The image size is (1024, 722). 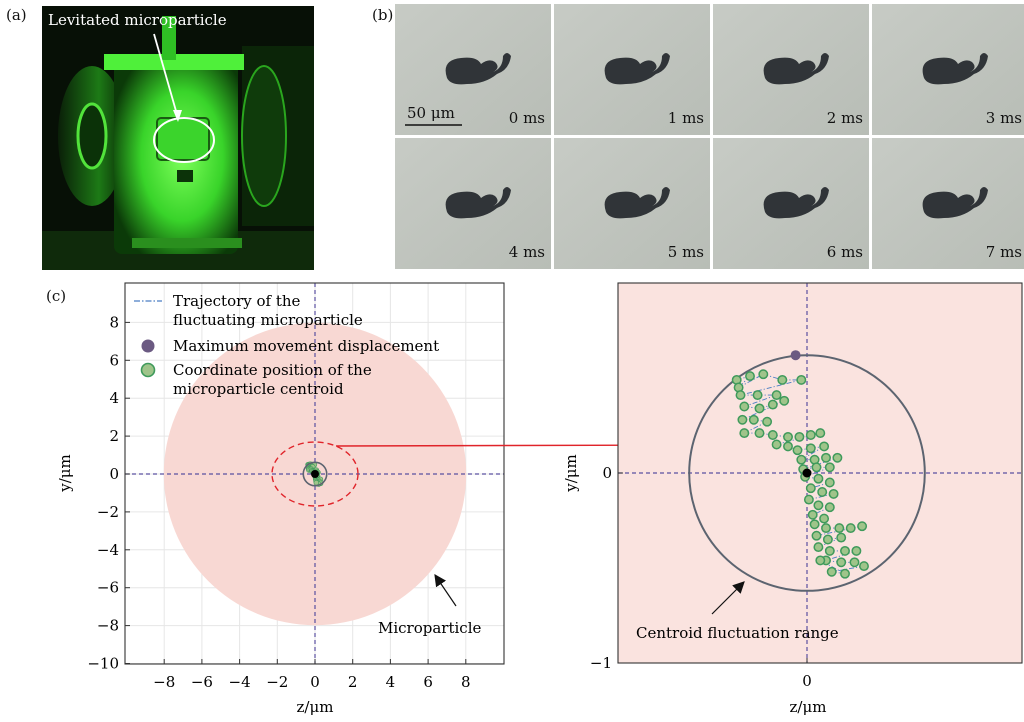 What do you see at coordinates (114, 360) in the screenshot?
I see `y-tick-label: 6` at bounding box center [114, 360].